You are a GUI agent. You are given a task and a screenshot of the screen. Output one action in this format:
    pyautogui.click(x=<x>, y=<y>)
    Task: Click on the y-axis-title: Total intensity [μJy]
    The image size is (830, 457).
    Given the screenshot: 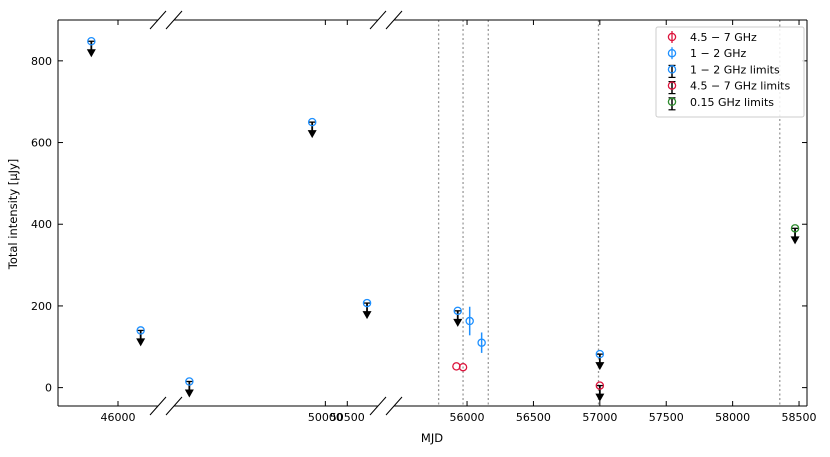 What is the action you would take?
    pyautogui.click(x=13, y=215)
    